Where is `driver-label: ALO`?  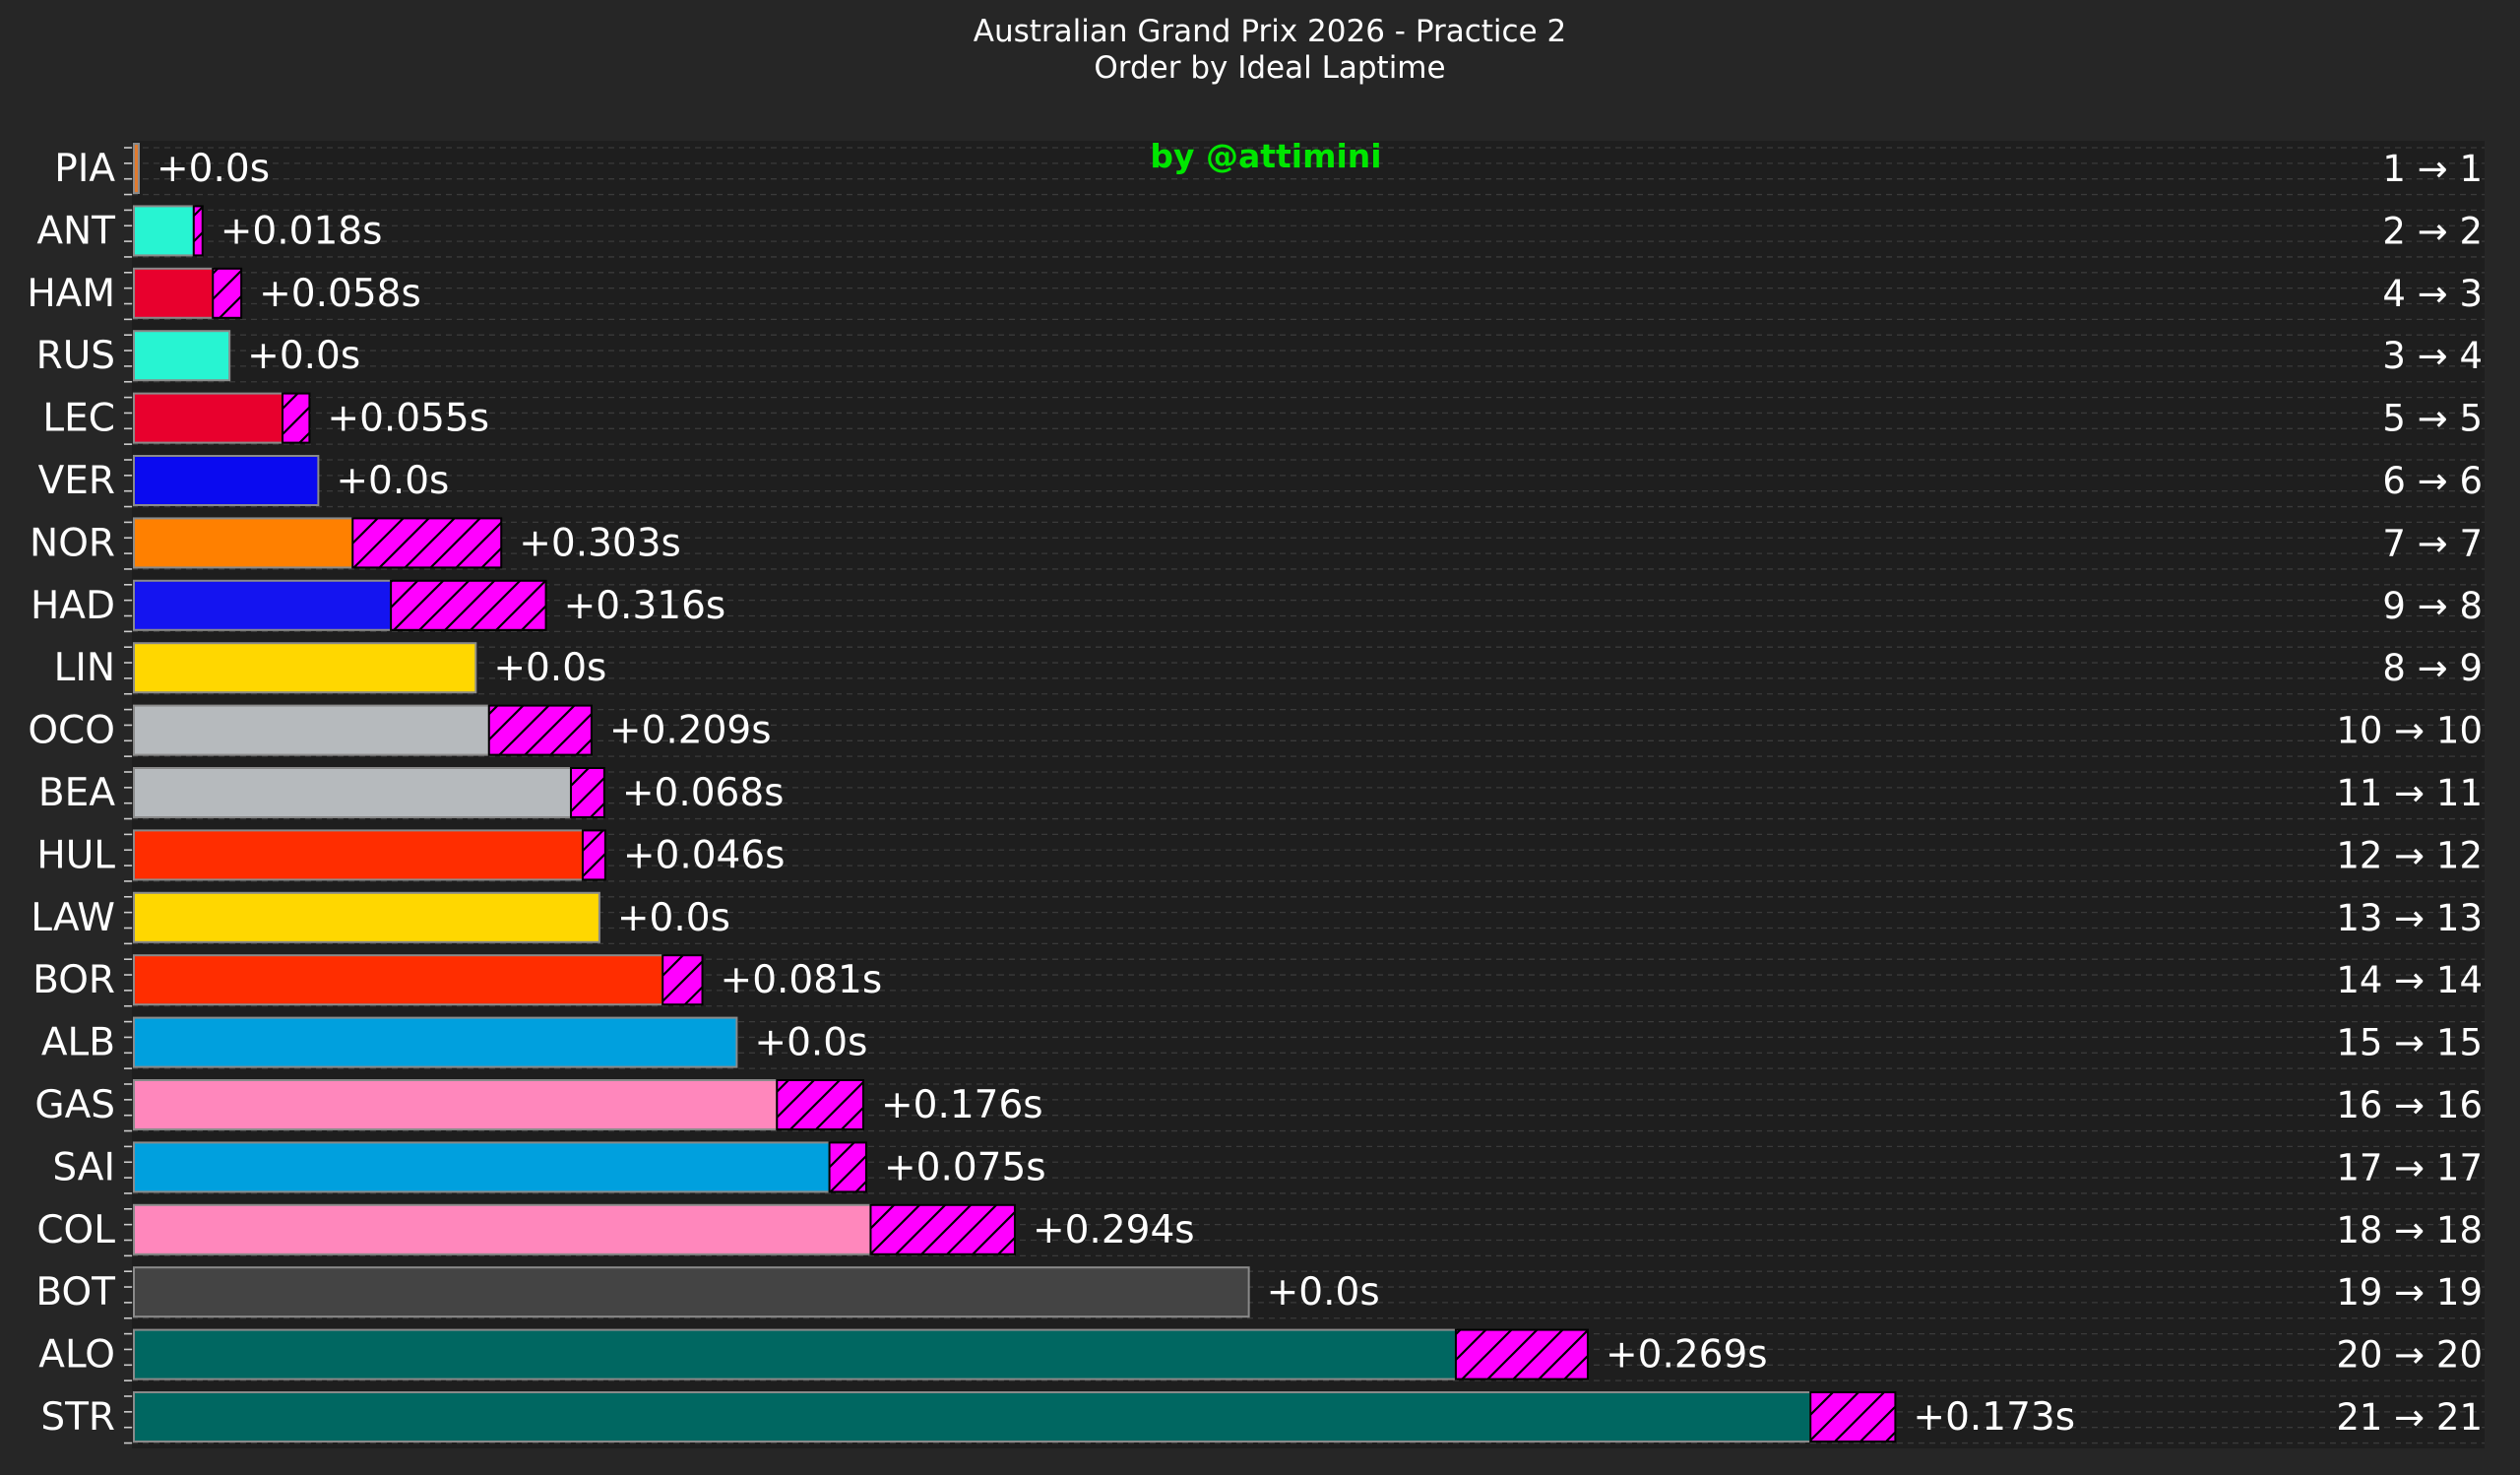 driver-label: ALO is located at coordinates (76, 1355).